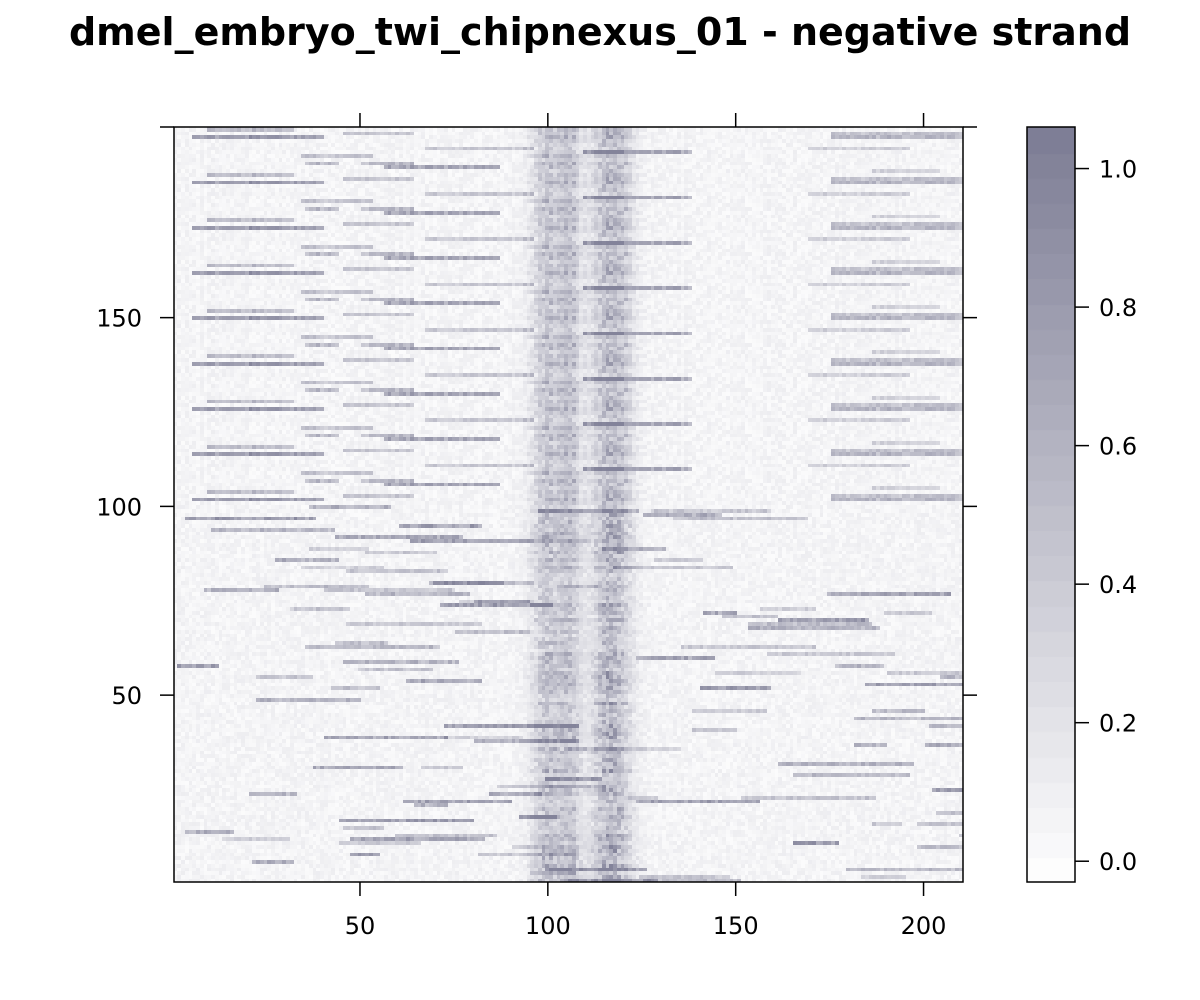 This screenshot has width=1200, height=1000. Describe the element at coordinates (1106, 516) in the screenshot. I see `colorbar-axis: 0.0 0.2 0.4 0.6 0.8 1.0` at that location.